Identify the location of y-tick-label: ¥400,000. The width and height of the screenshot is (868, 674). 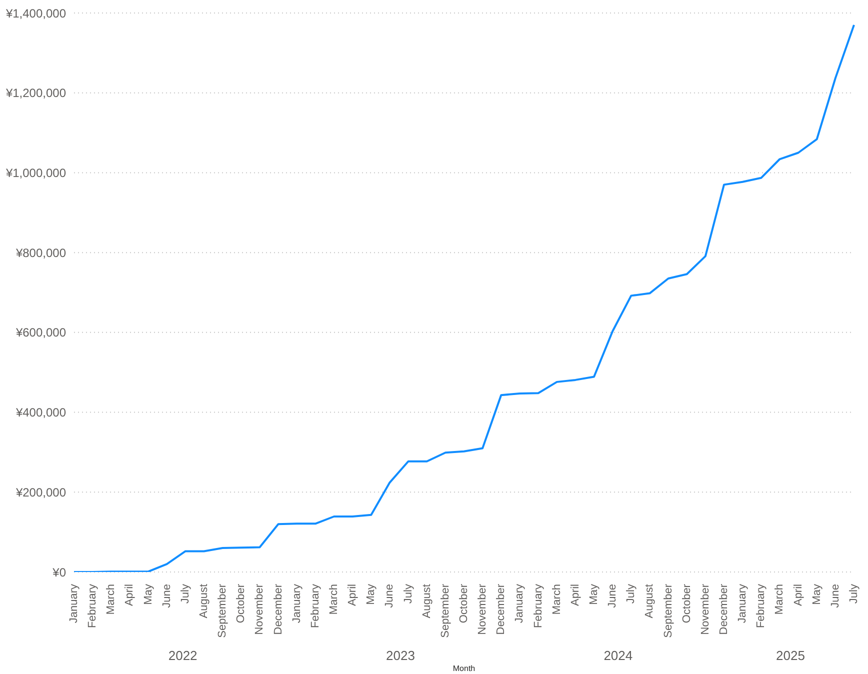
(40, 413).